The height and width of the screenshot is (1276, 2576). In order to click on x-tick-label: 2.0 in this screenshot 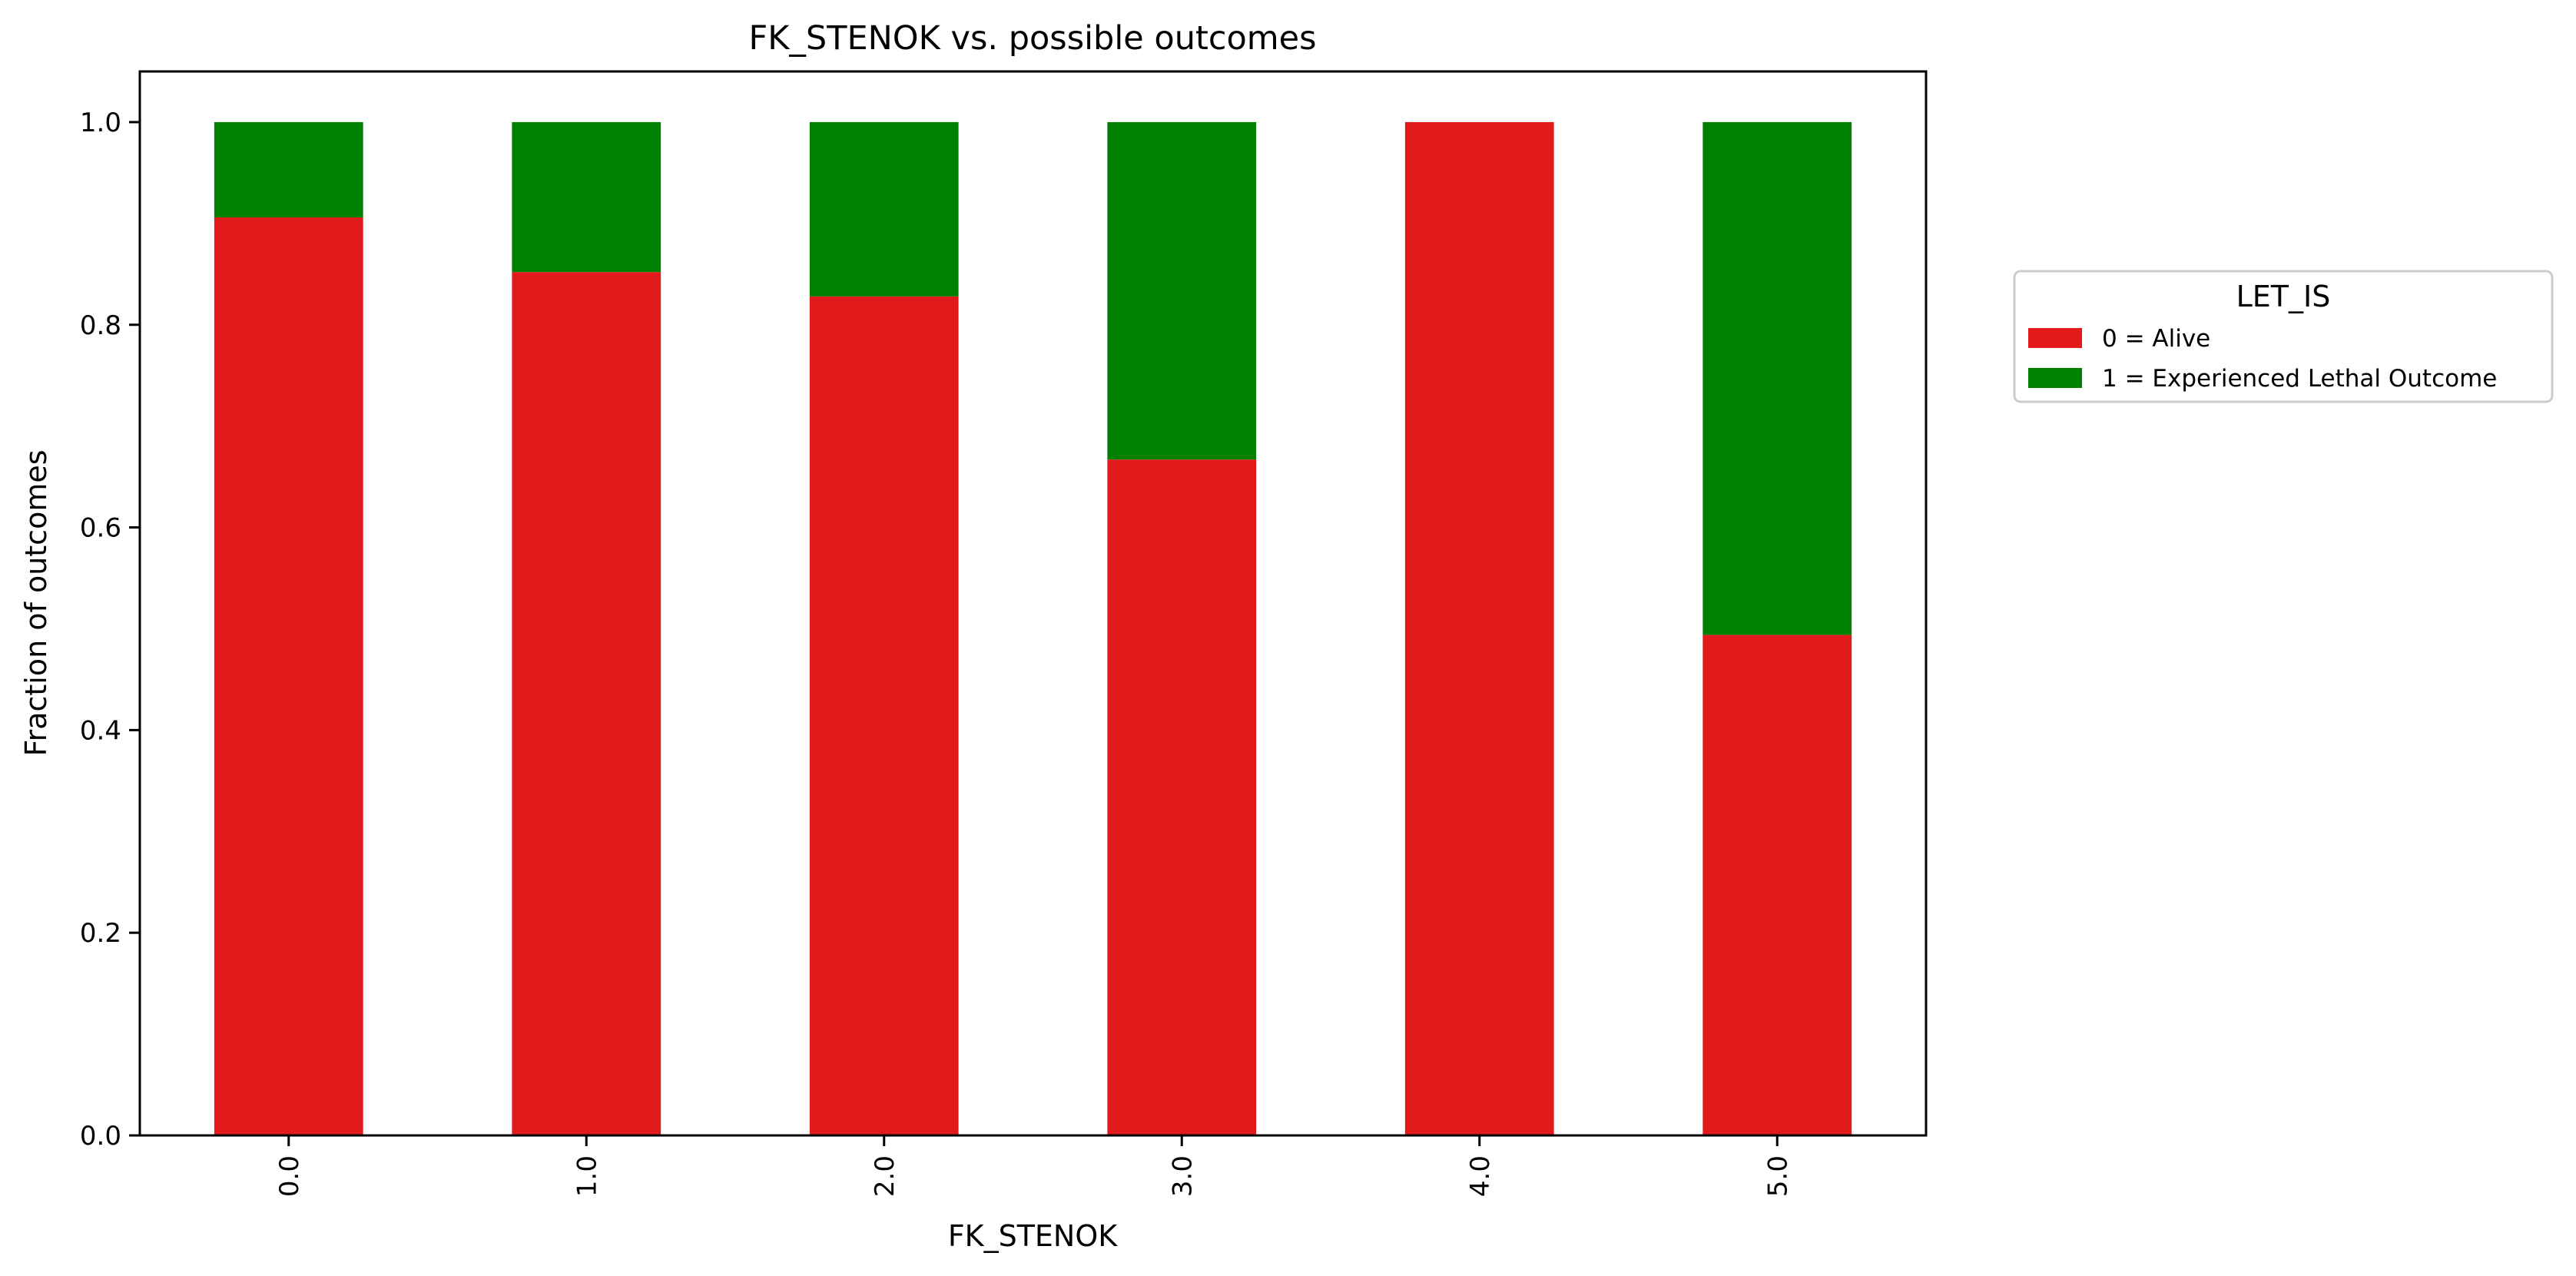, I will do `click(885, 1176)`.